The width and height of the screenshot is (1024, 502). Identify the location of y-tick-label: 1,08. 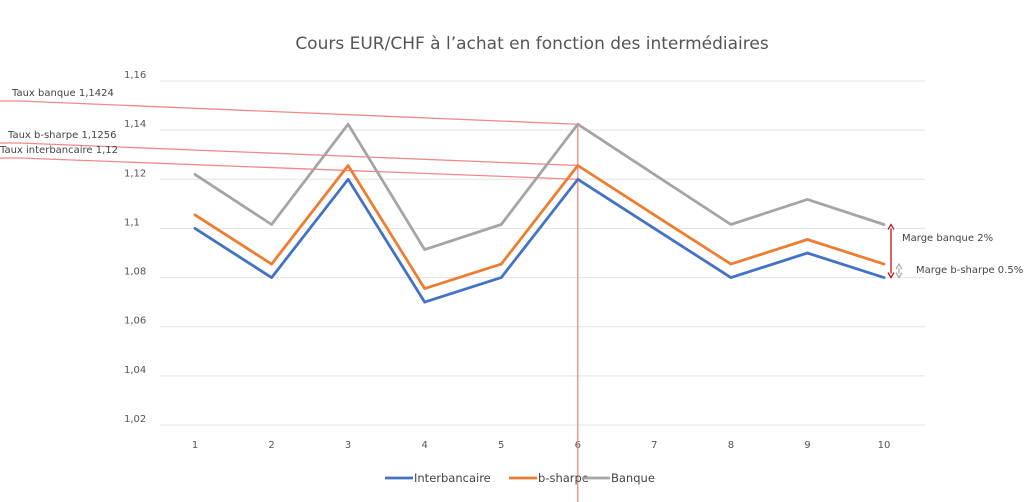
(135, 272).